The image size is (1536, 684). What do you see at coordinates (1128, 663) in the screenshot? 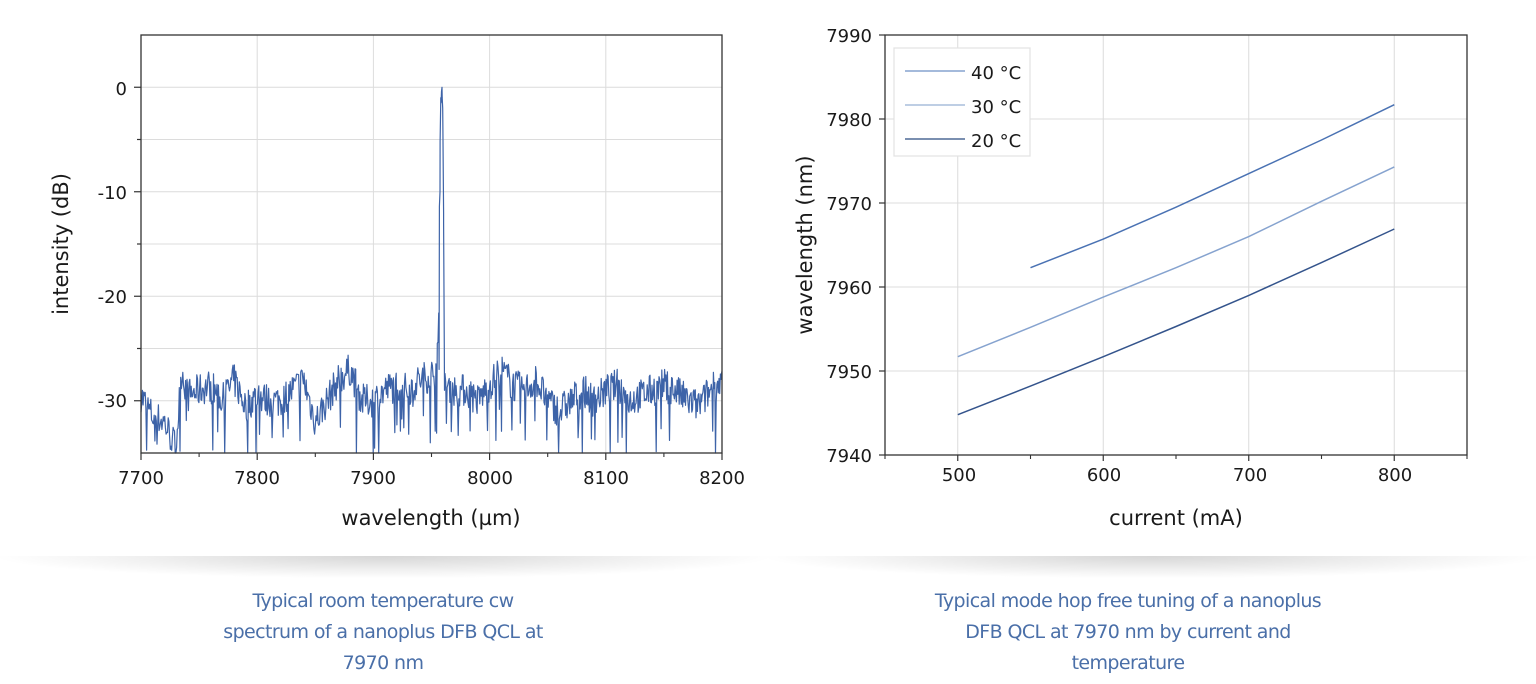
I see `caption-line: temperature` at bounding box center [1128, 663].